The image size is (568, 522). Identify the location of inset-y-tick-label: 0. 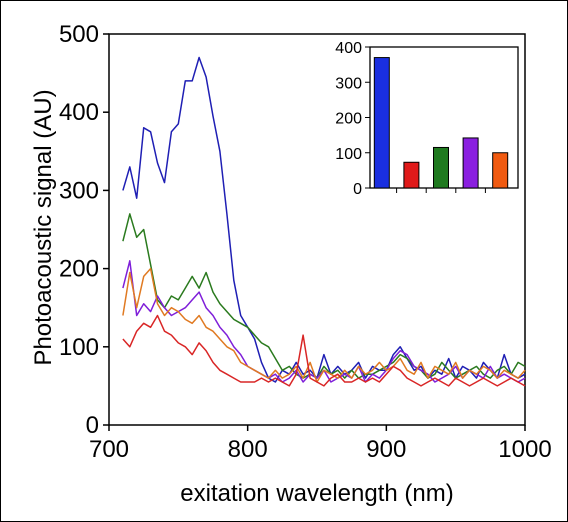
(357, 189).